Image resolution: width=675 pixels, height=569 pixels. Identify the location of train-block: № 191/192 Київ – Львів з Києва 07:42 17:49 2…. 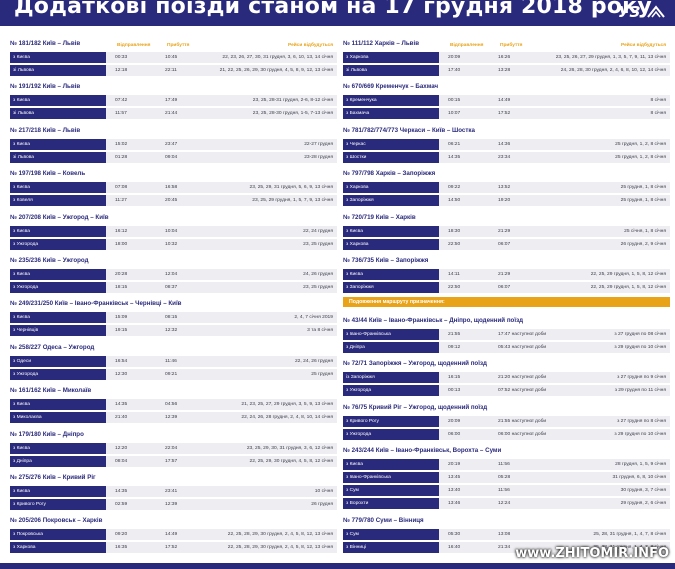
(173, 99).